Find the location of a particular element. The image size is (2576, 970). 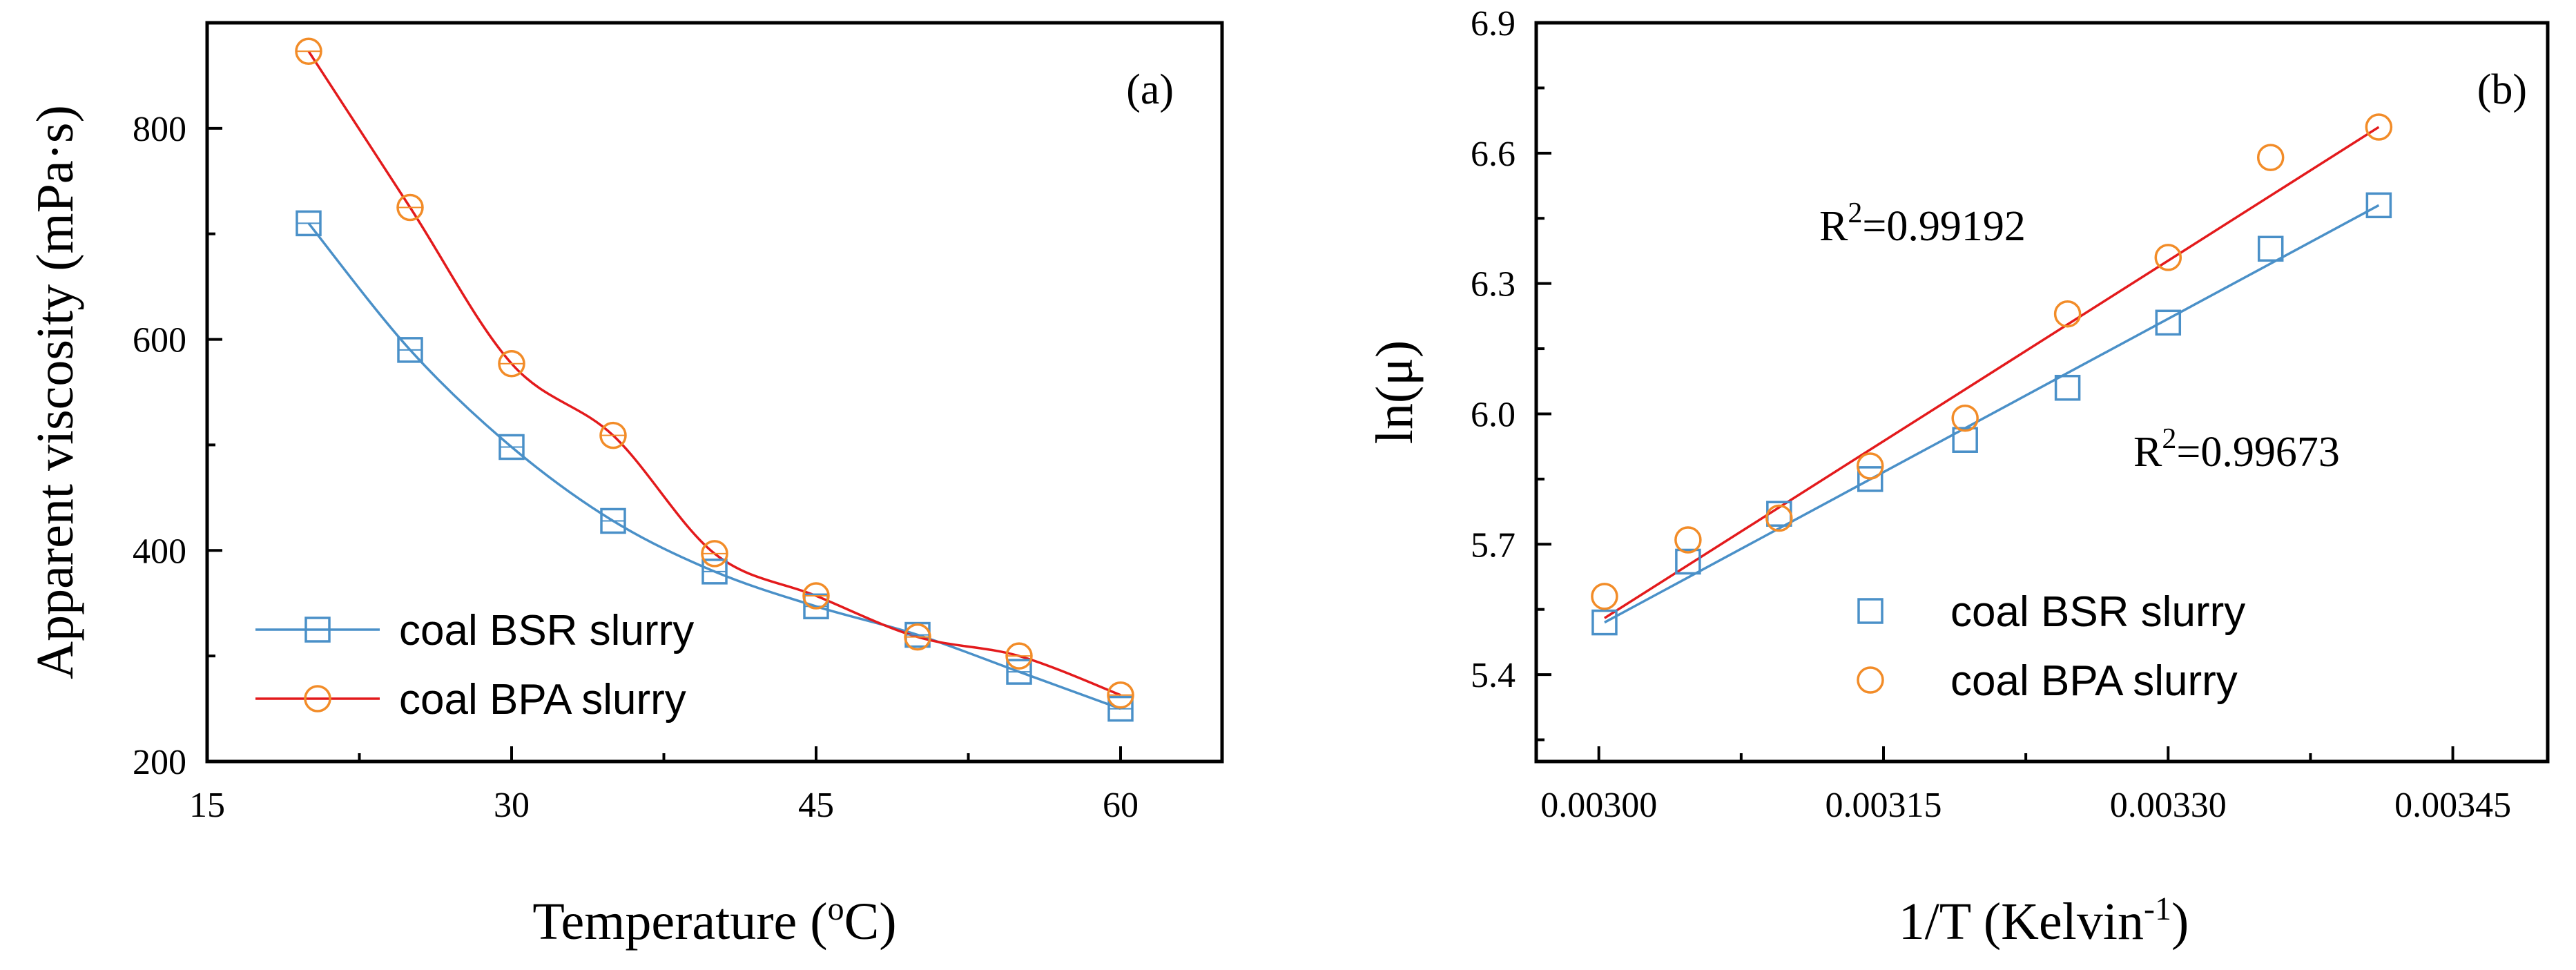

r2-bpa-value: =0.99192 is located at coordinates (1944, 226).